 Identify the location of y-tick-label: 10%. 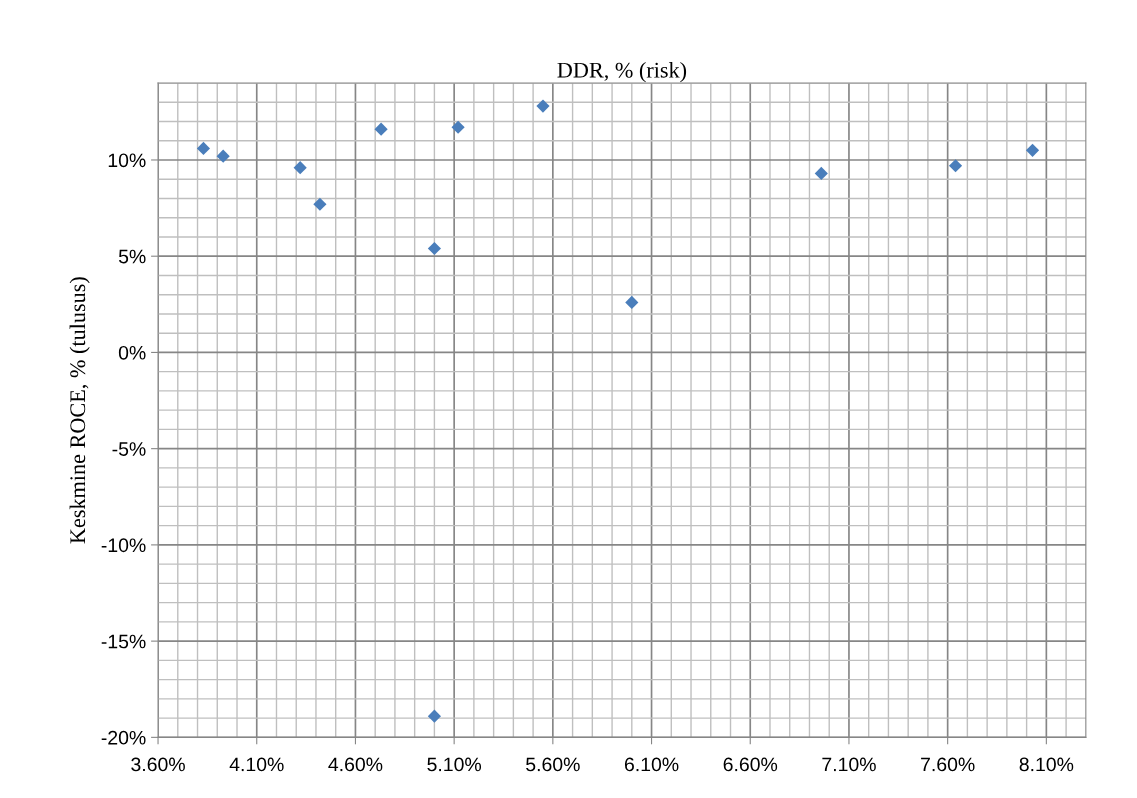
(127, 160).